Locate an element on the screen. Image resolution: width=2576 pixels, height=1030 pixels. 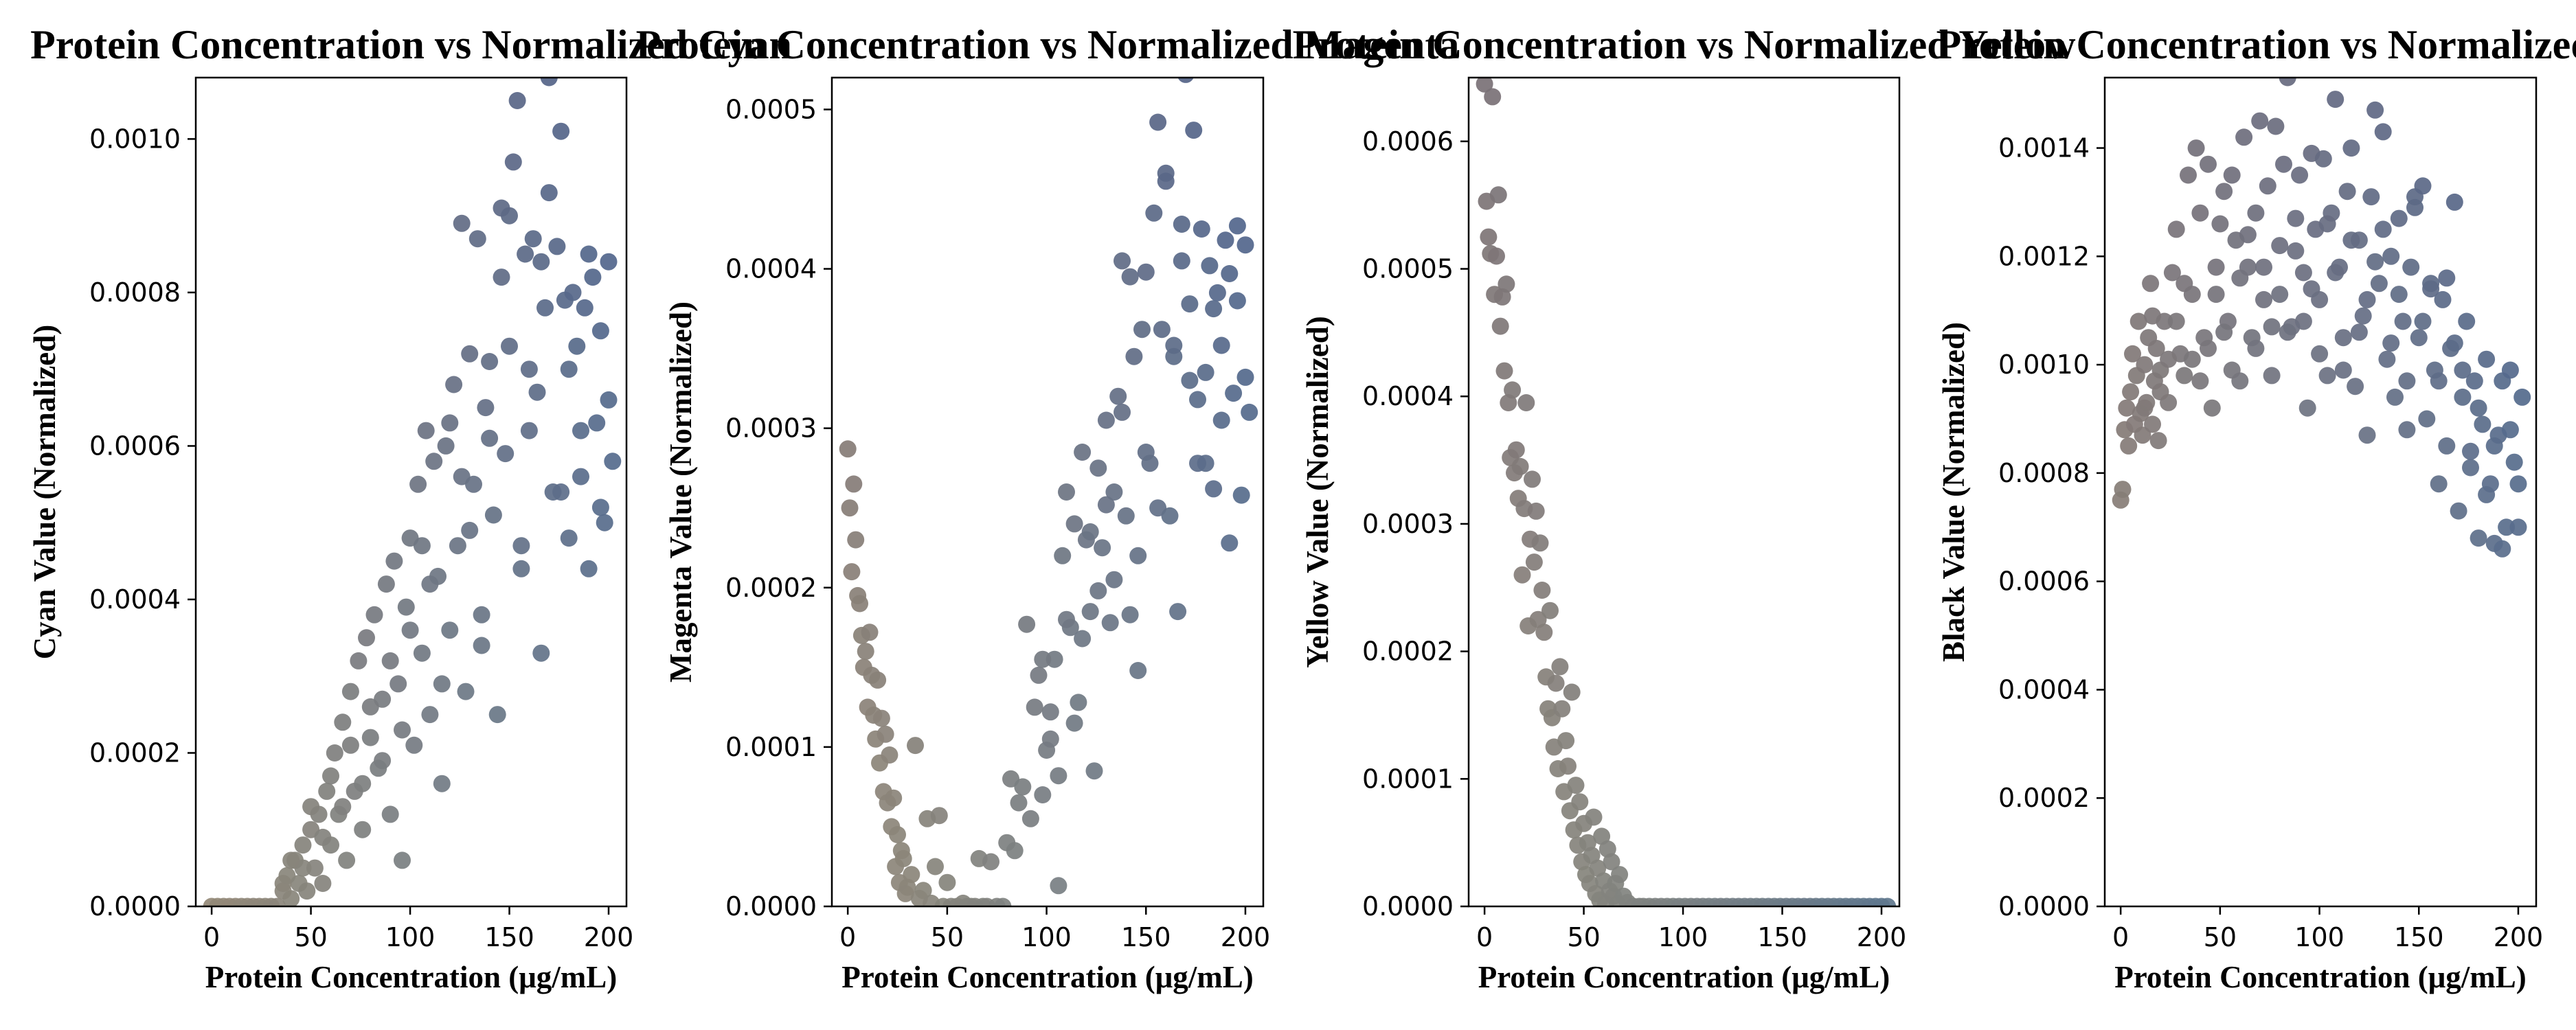
yellow-x-tick-label: 50 is located at coordinates (1583, 937).